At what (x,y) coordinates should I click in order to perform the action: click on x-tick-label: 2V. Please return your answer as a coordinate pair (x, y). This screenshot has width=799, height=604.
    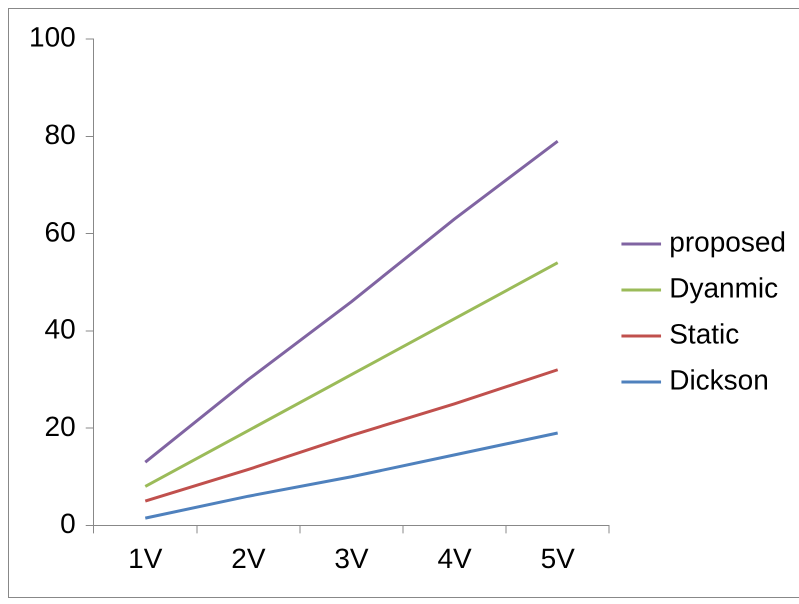
    Looking at the image, I should click on (248, 558).